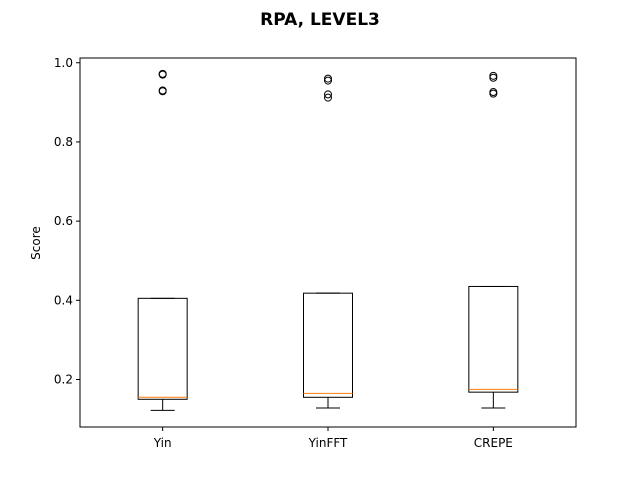  What do you see at coordinates (63, 63) in the screenshot?
I see `y-tick-label: 1.0` at bounding box center [63, 63].